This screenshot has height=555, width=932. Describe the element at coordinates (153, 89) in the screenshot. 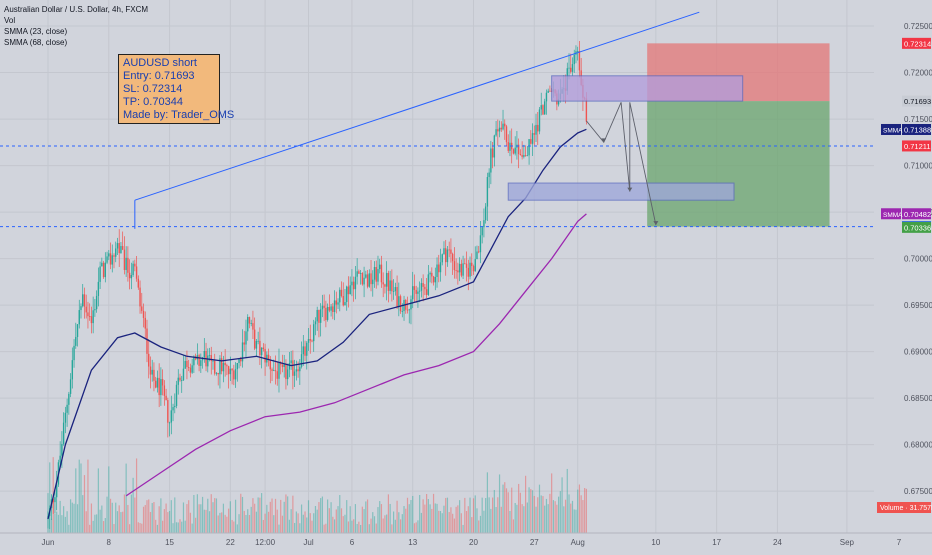

I see `note-line-sl: SL: 0.72314` at that location.